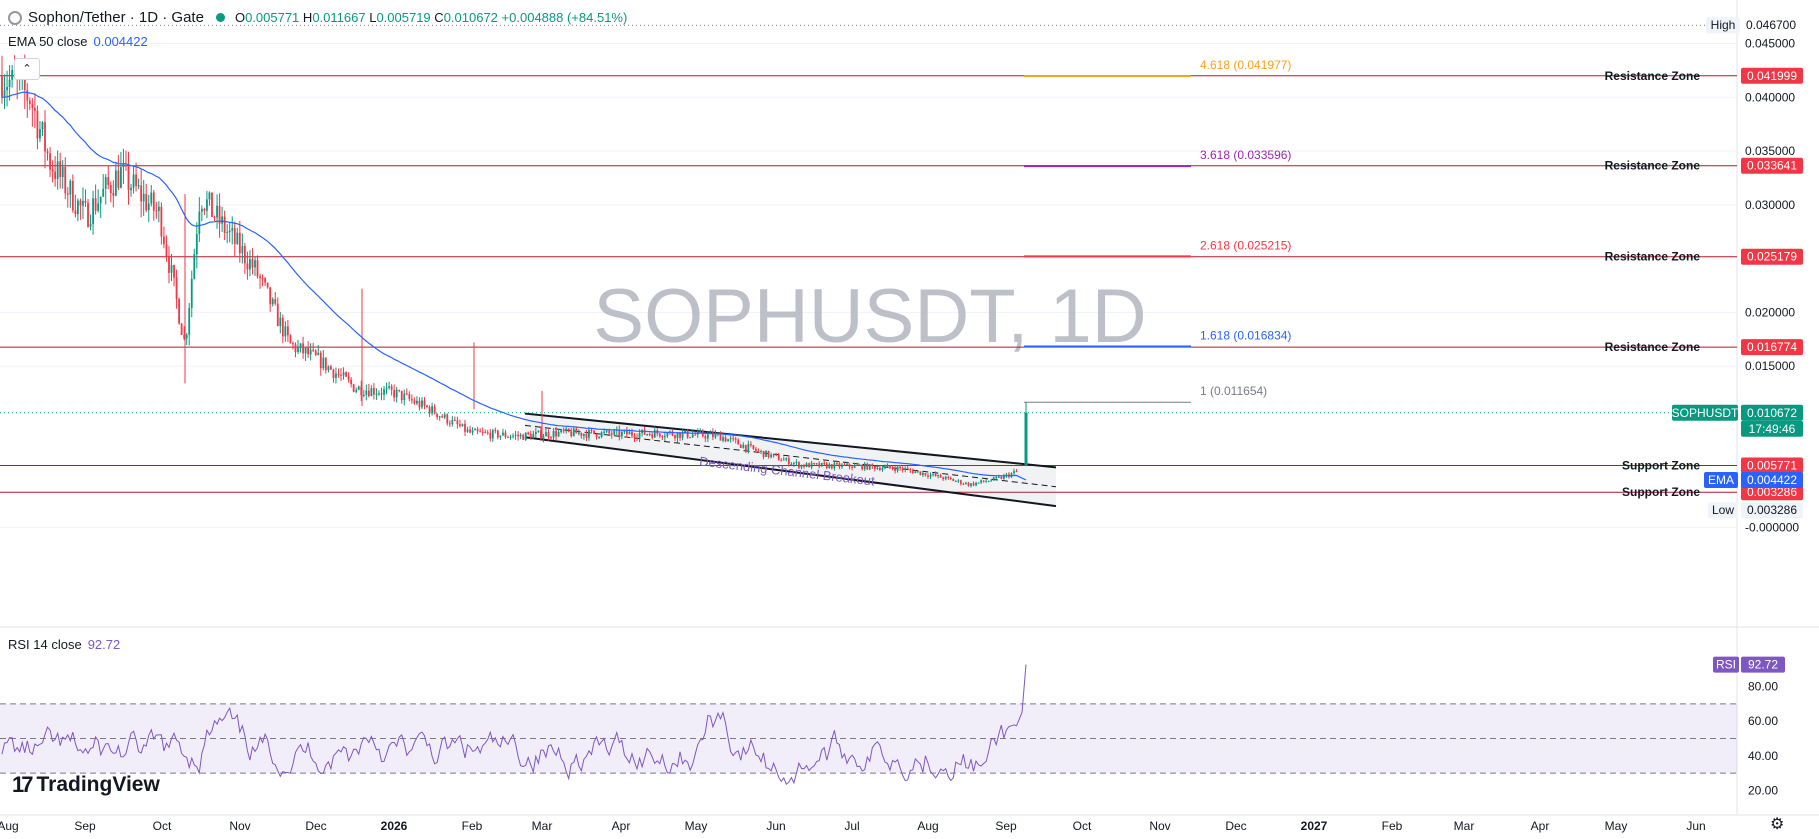  Describe the element at coordinates (621, 826) in the screenshot. I see `time-axis-label: Apr` at that location.